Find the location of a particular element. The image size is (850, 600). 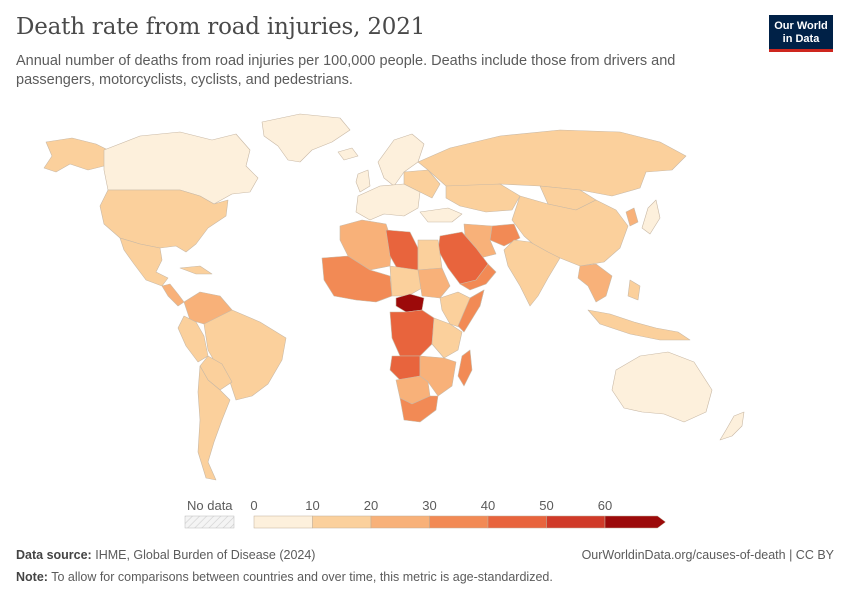

legend-tick-0: 0 is located at coordinates (253, 505).